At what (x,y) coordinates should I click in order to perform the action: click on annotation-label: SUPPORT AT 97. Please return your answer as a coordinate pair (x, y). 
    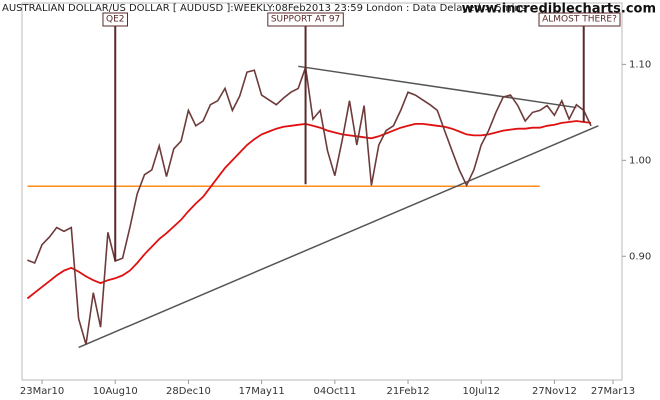
    Looking at the image, I should click on (305, 20).